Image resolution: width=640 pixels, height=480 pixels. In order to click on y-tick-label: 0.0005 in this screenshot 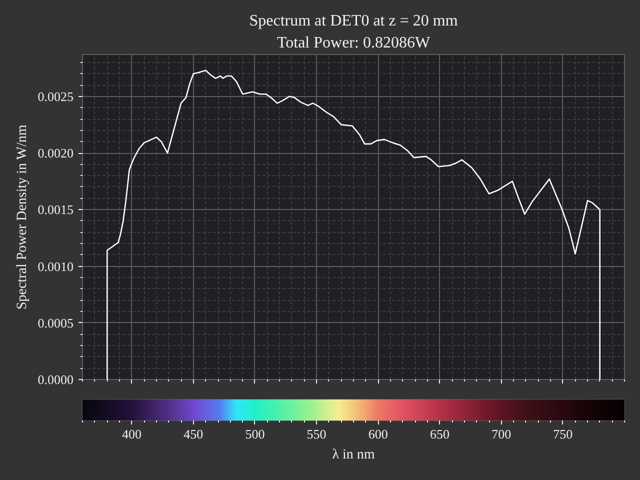, I will do `click(56, 322)`.